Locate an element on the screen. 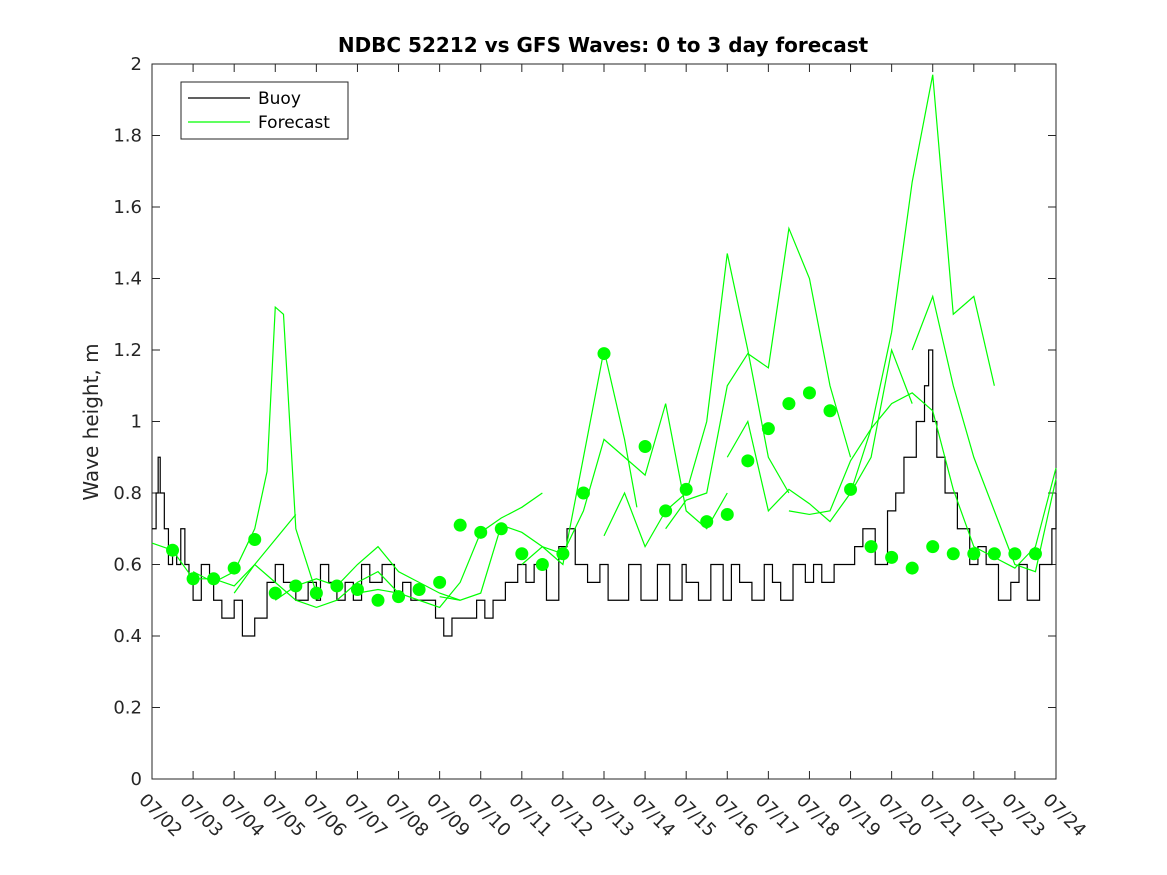 Image resolution: width=1167 pixels, height=875 pixels. y-tick-label: 1 is located at coordinates (136, 422).